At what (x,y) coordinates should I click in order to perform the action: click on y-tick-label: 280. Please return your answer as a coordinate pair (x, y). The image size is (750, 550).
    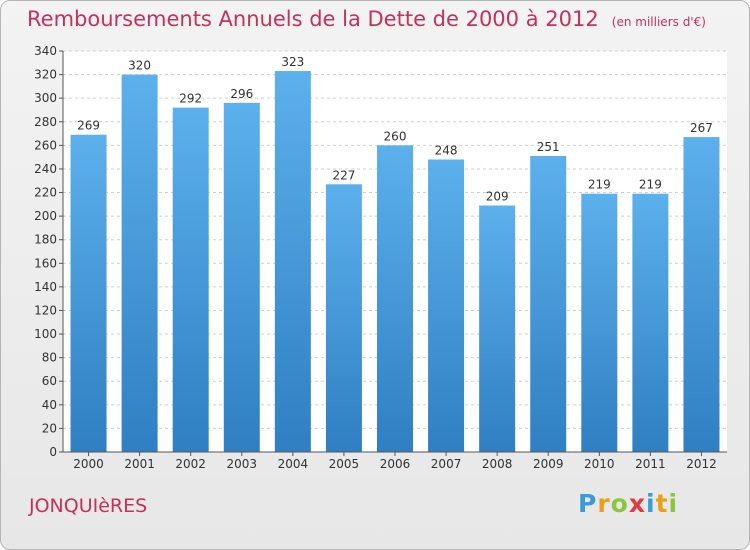
    Looking at the image, I should click on (45, 122).